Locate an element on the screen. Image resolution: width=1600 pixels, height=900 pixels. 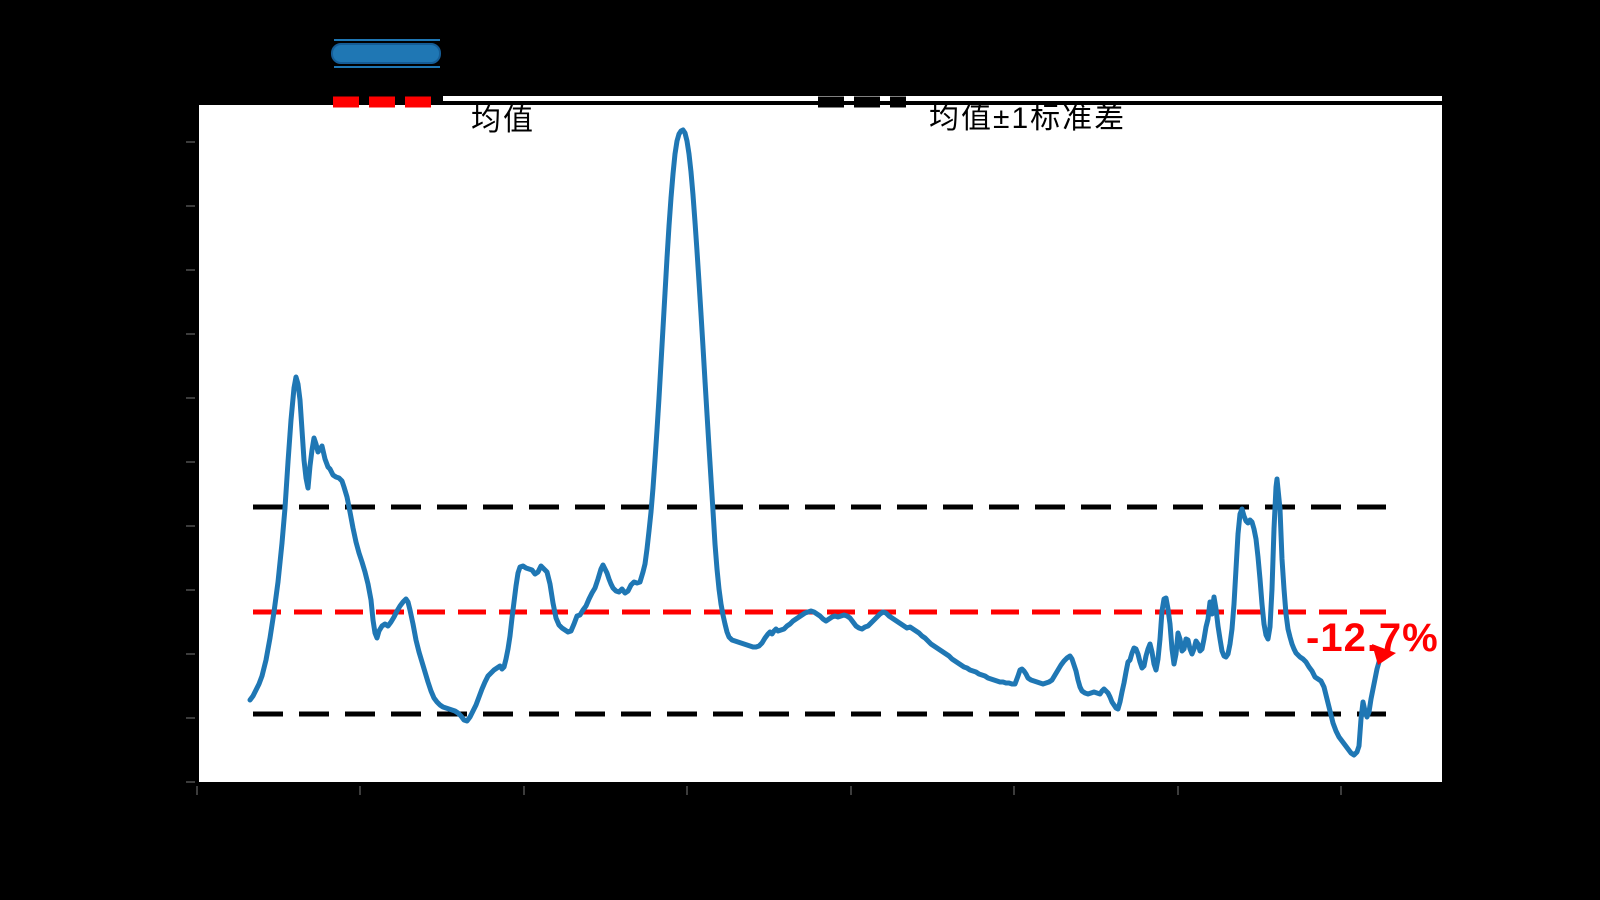
axis-spine-bottom is located at coordinates (820, 784).